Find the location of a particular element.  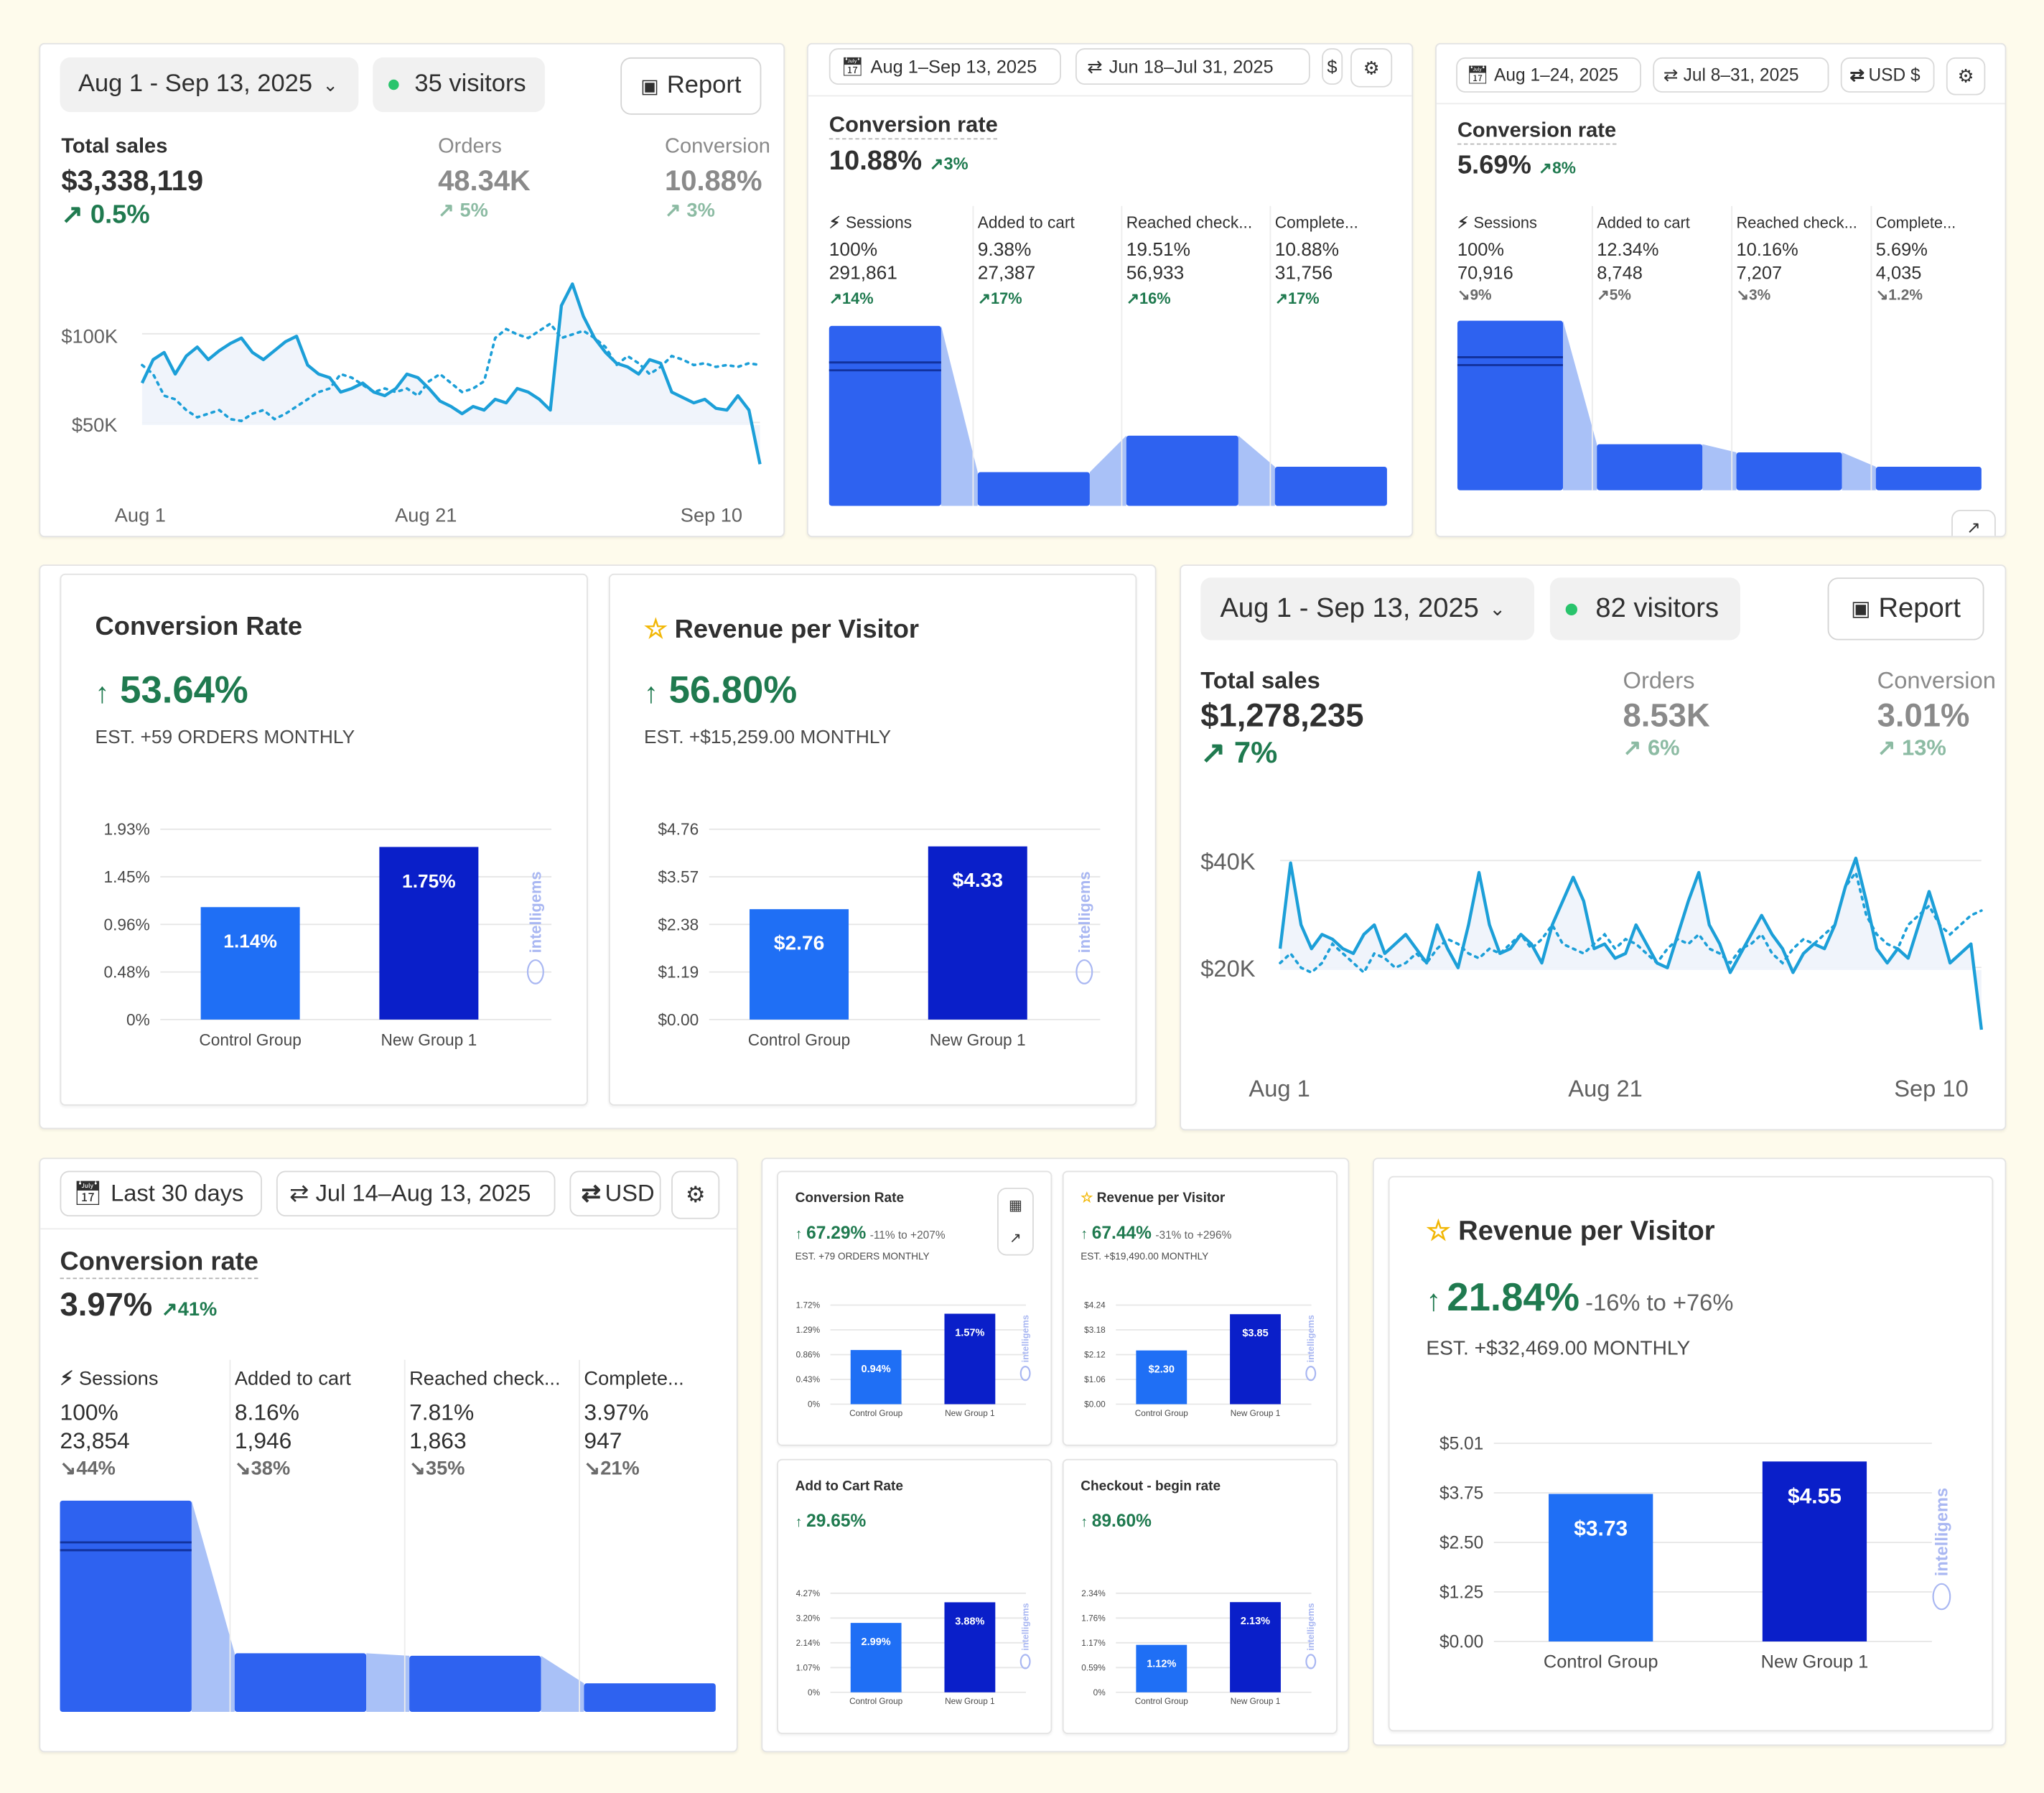

step-change: ↗14% is located at coordinates (851, 298).